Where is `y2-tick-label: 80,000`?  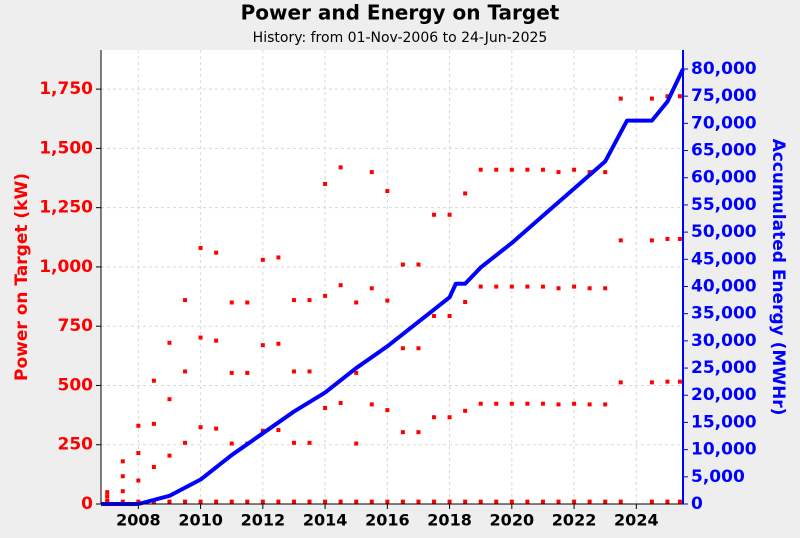 y2-tick-label: 80,000 is located at coordinates (724, 69).